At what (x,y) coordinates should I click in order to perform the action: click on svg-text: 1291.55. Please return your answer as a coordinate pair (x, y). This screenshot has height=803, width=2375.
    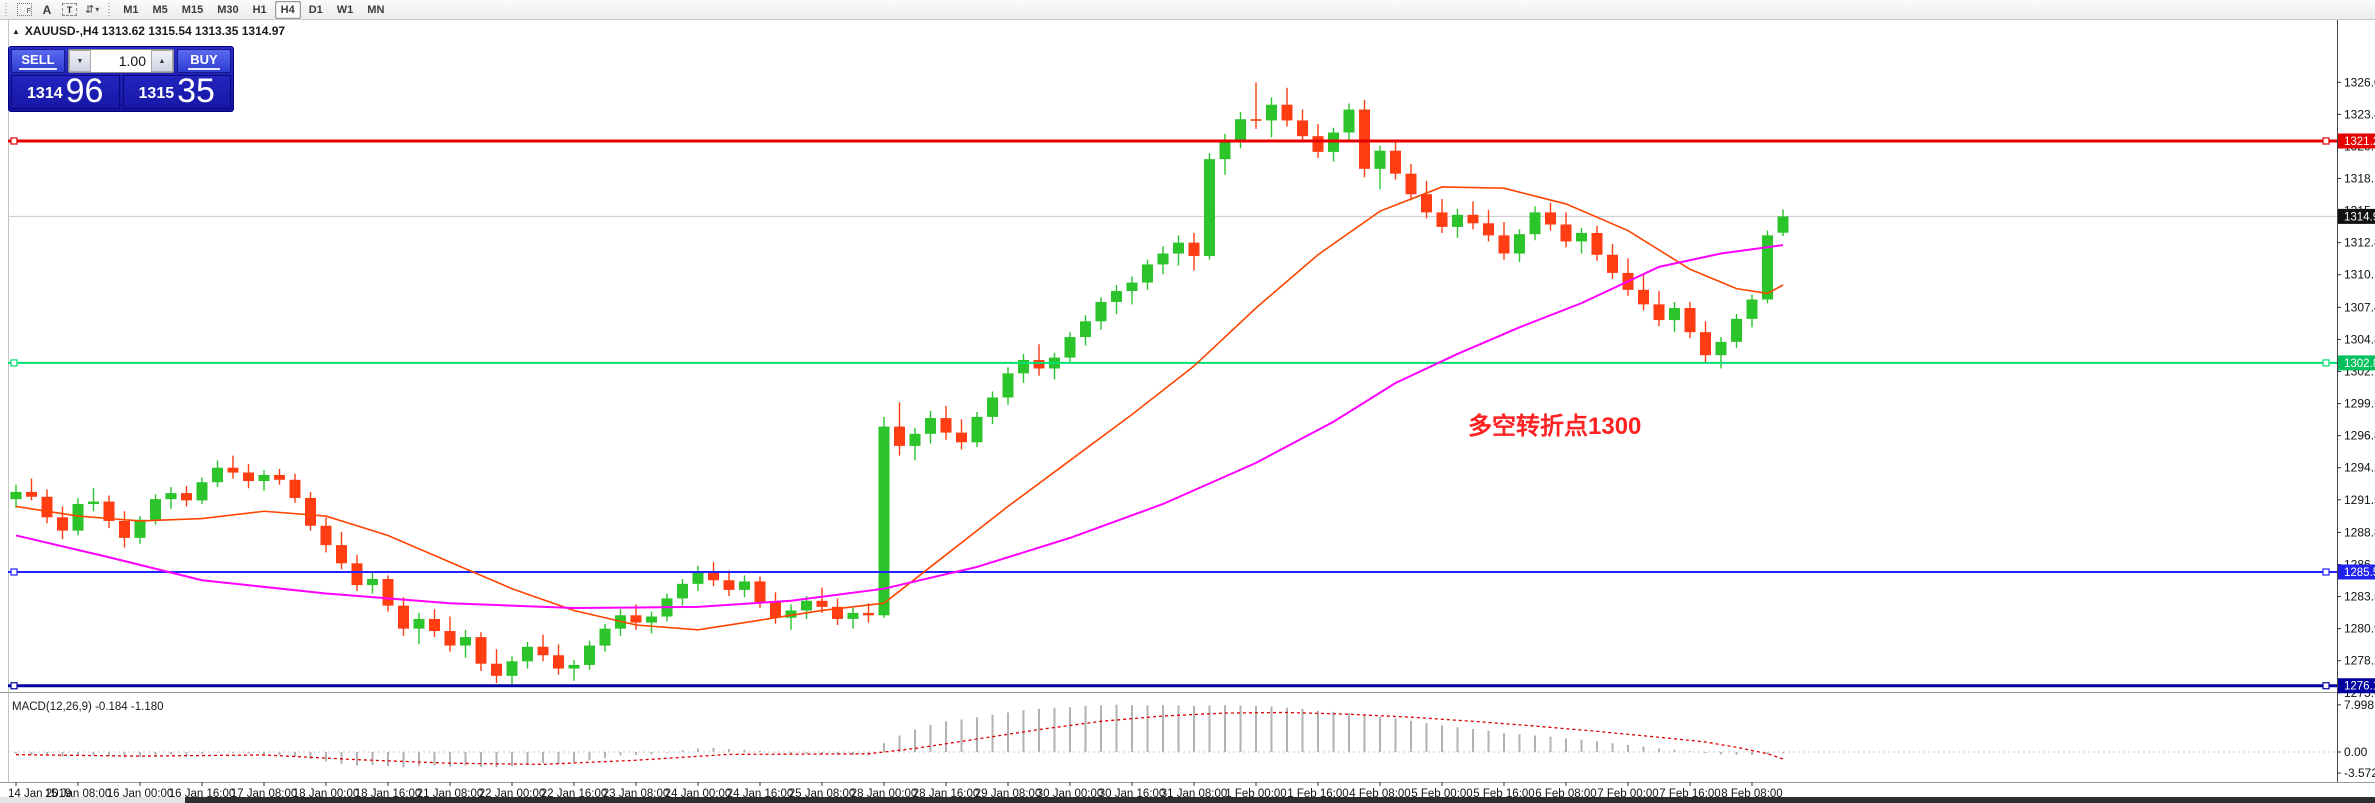
    Looking at the image, I should click on (2359, 500).